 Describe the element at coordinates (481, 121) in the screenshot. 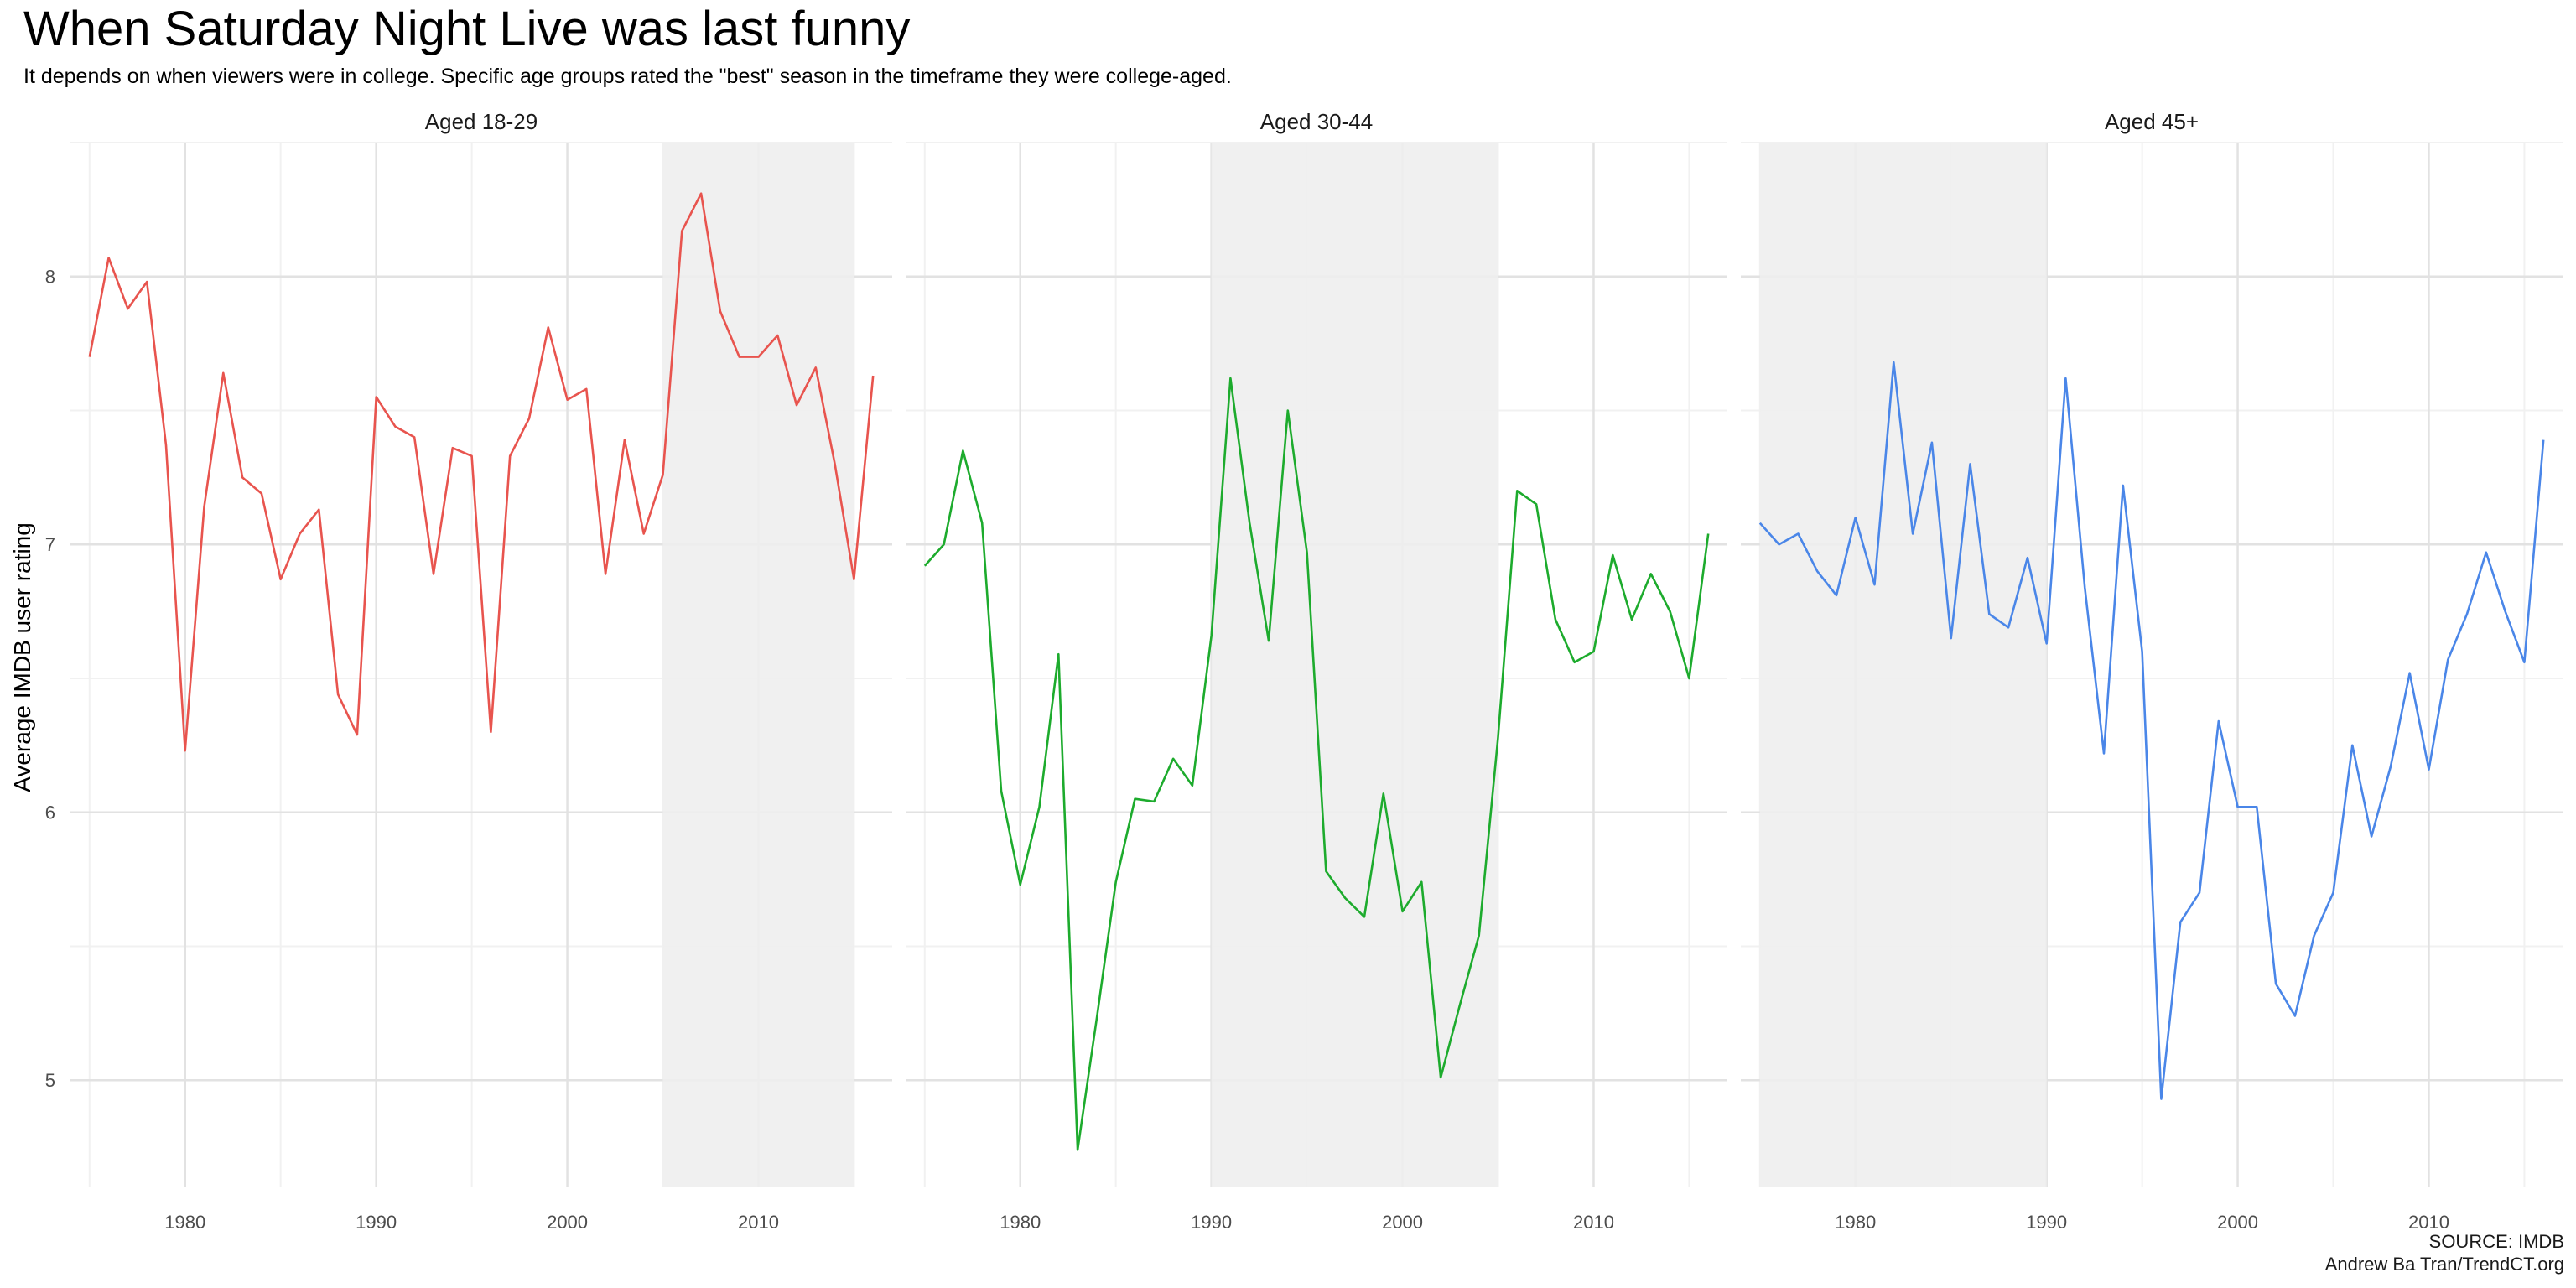

I see `facet-strip-label: Aged 18-29` at that location.